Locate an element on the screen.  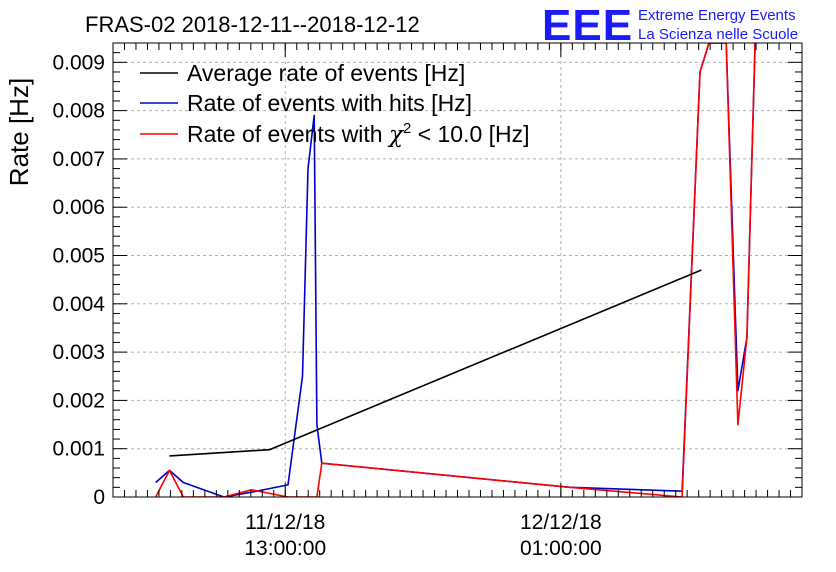
eee-logo-line2: La Scienza nelle Scuole is located at coordinates (718, 34).